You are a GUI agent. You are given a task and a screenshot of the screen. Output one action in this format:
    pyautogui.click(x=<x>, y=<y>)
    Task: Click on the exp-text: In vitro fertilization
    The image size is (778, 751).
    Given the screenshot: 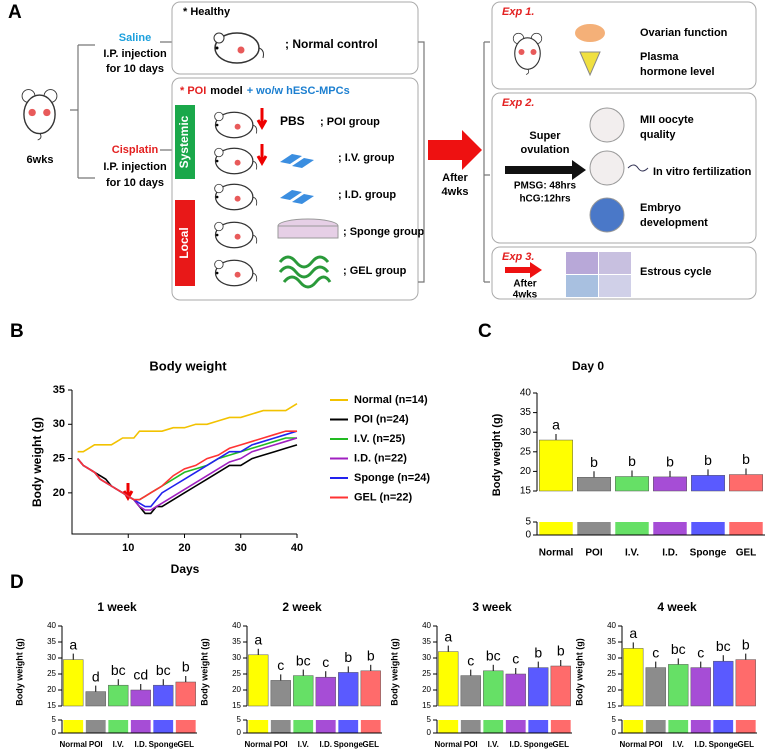 What is the action you would take?
    pyautogui.click(x=702, y=172)
    